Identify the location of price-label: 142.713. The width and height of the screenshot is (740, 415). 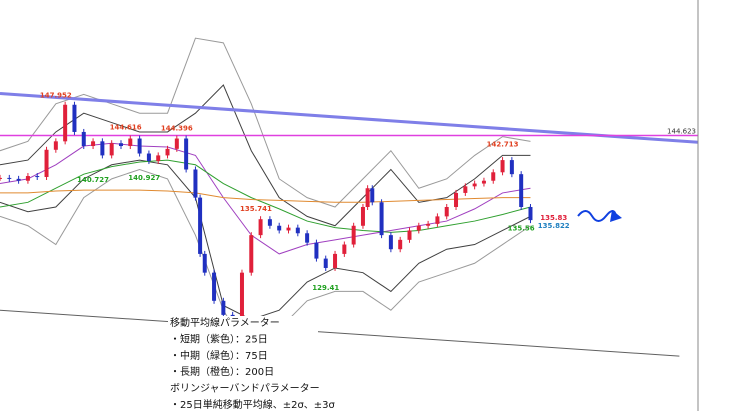
(503, 144).